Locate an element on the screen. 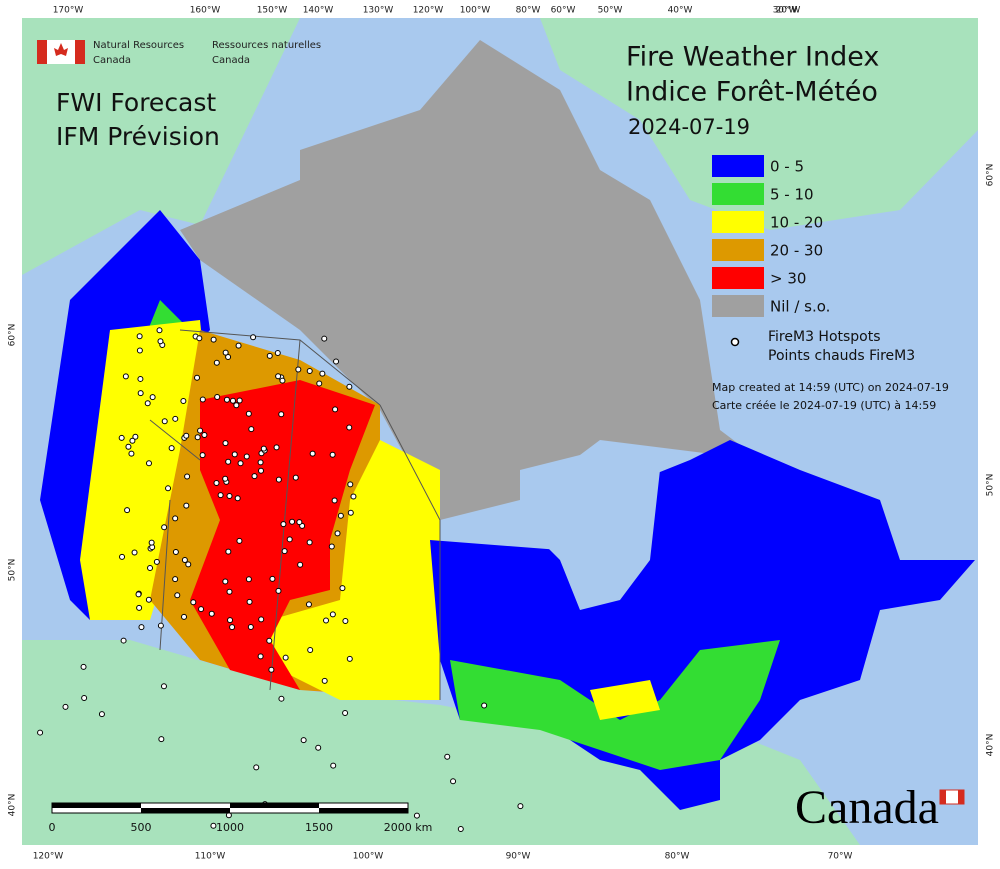  forecast-title: IFM Prévision is located at coordinates (138, 136).